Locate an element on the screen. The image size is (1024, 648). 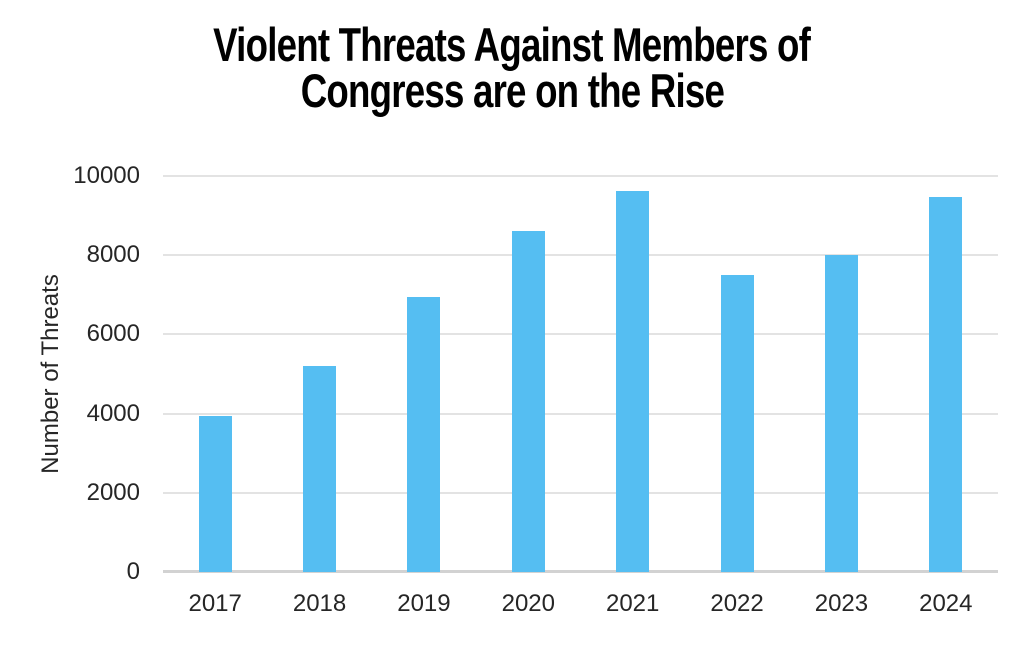
y-tick-label-6000: 6000 is located at coordinates (113, 334).